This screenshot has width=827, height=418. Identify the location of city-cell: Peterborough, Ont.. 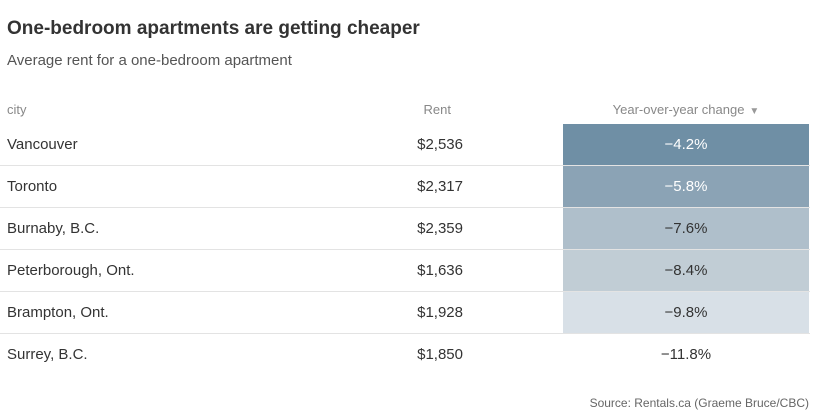
(71, 270).